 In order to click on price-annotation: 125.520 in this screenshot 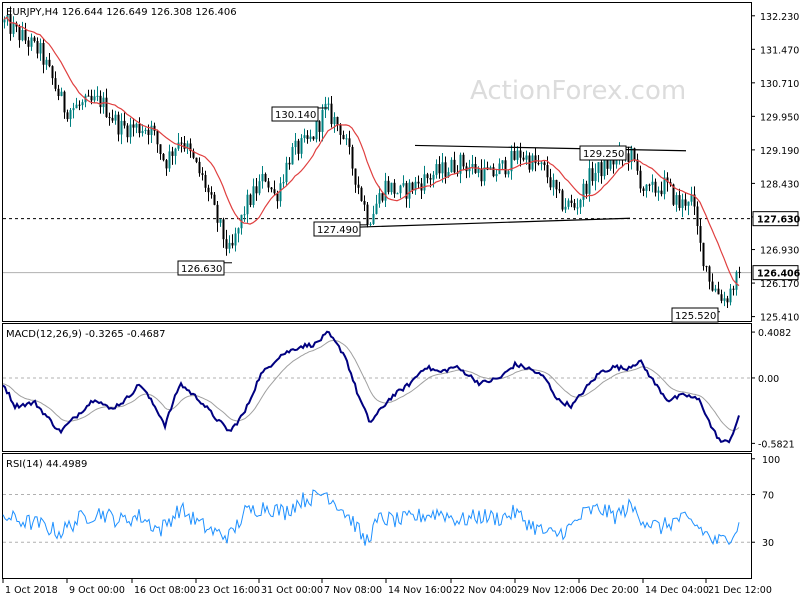, I will do `click(695, 315)`.